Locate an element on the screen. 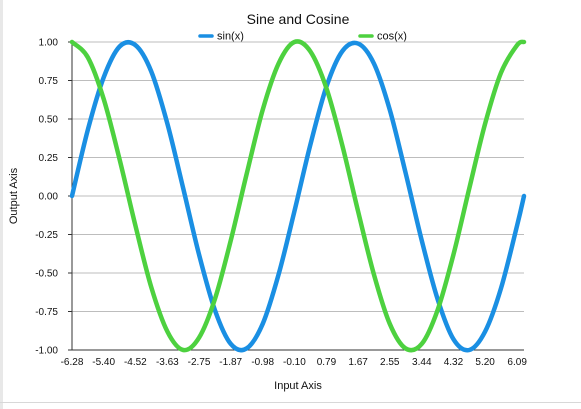 This screenshot has height=409, width=581. y-tick-label: 0.75 is located at coordinates (49, 81).